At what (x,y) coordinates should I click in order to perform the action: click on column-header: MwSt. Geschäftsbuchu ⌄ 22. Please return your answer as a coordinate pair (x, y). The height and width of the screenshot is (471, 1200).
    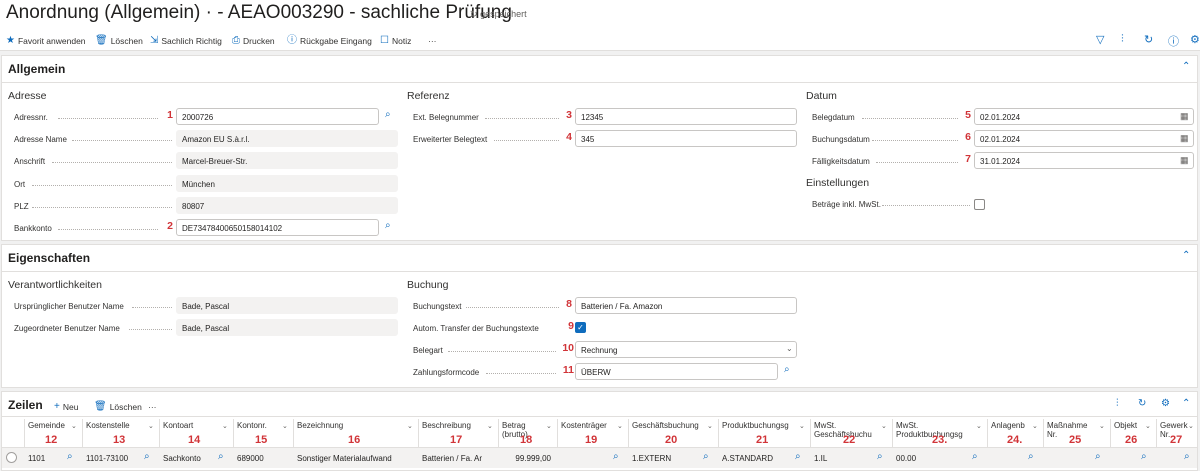
    Looking at the image, I should click on (850, 433).